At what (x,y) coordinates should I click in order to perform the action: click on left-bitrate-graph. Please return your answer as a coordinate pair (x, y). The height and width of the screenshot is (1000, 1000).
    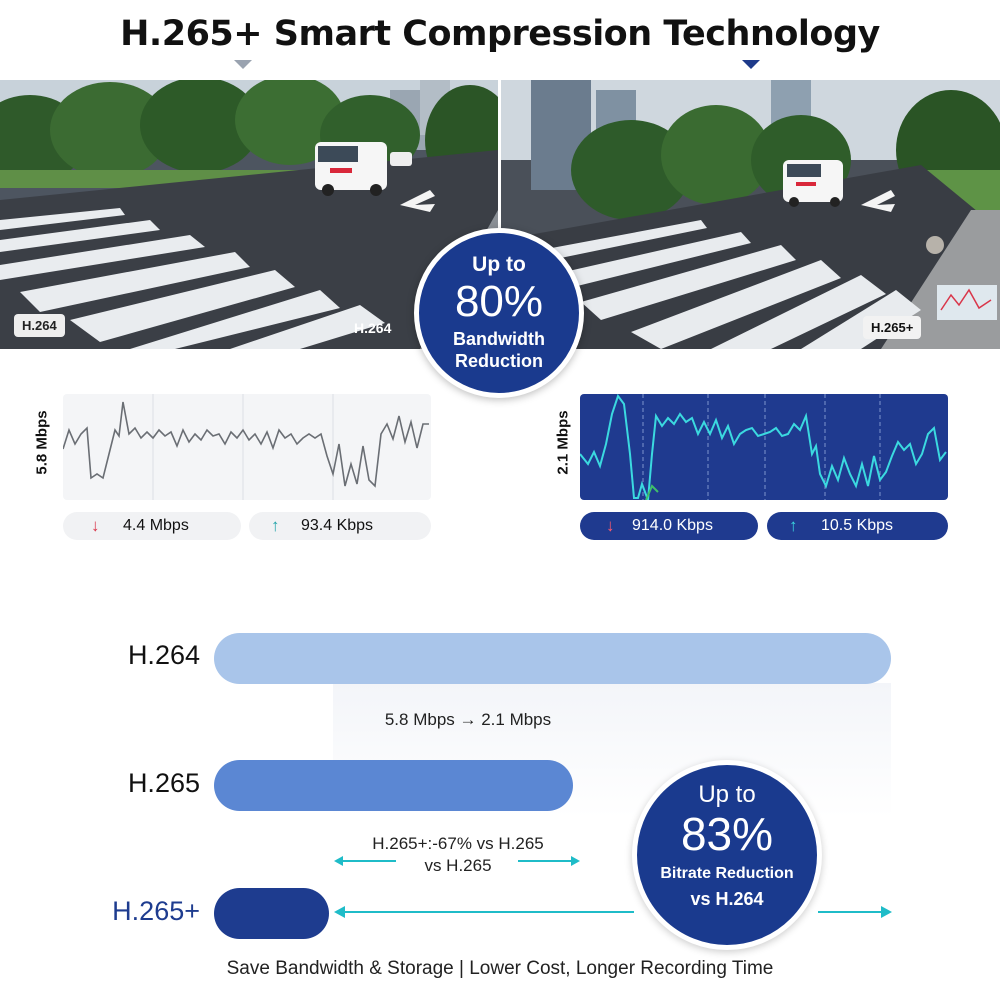
    Looking at the image, I should click on (246, 447).